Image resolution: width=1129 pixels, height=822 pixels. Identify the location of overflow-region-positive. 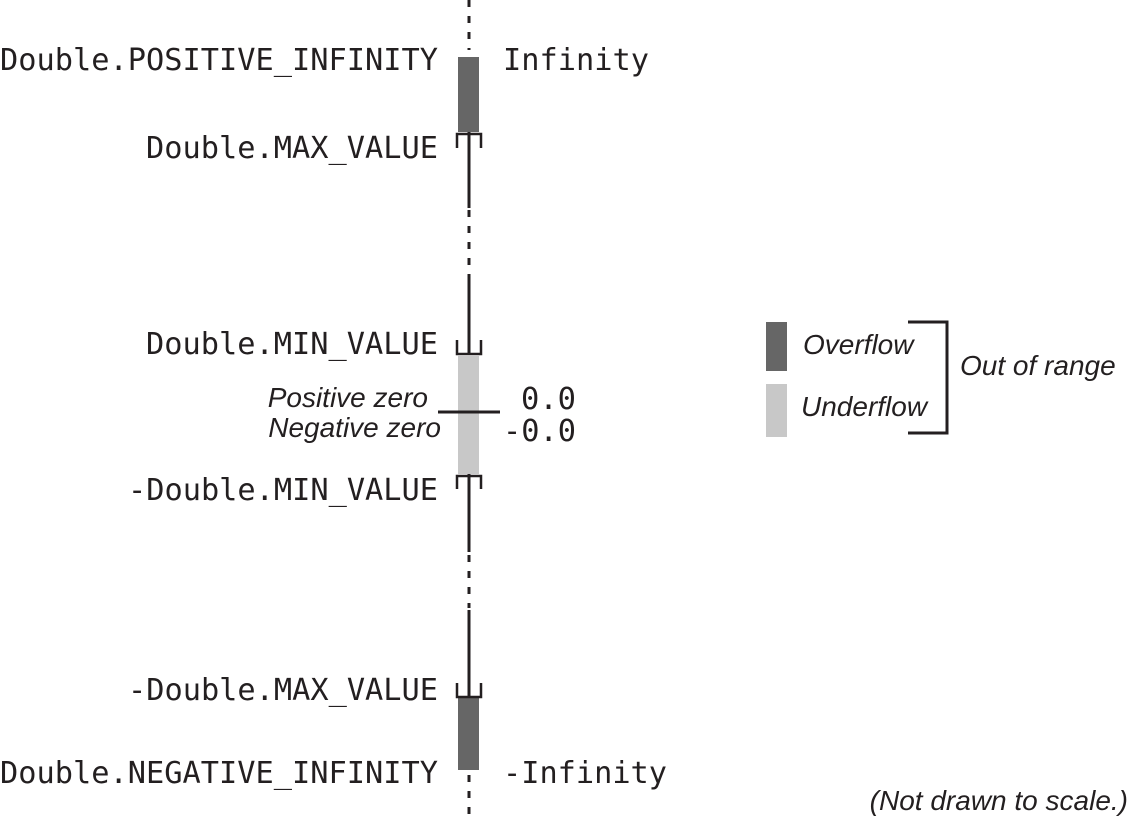
(468, 94).